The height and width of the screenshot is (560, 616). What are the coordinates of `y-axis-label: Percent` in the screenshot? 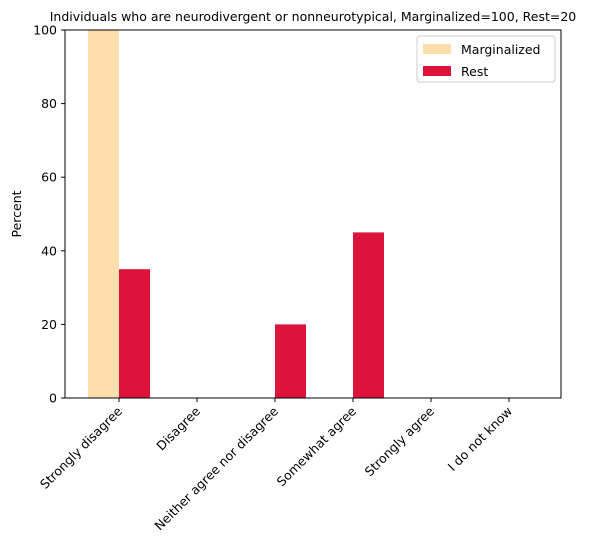 It's located at (16, 213).